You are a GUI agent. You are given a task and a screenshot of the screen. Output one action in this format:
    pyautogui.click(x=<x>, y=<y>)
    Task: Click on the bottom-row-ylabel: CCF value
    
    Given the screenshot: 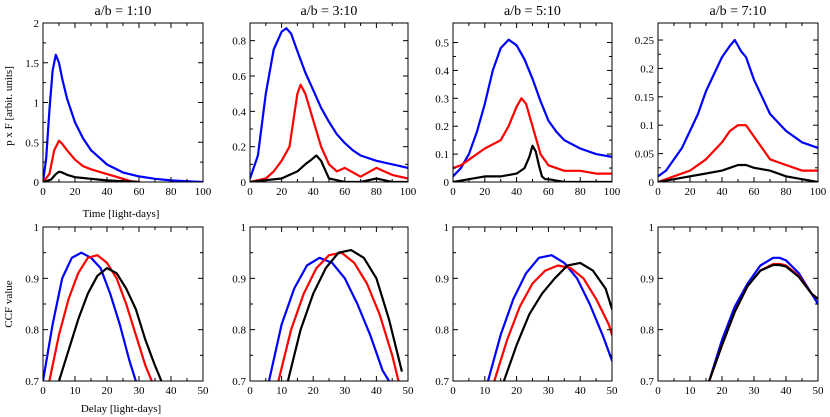 What is the action you would take?
    pyautogui.click(x=9, y=303)
    